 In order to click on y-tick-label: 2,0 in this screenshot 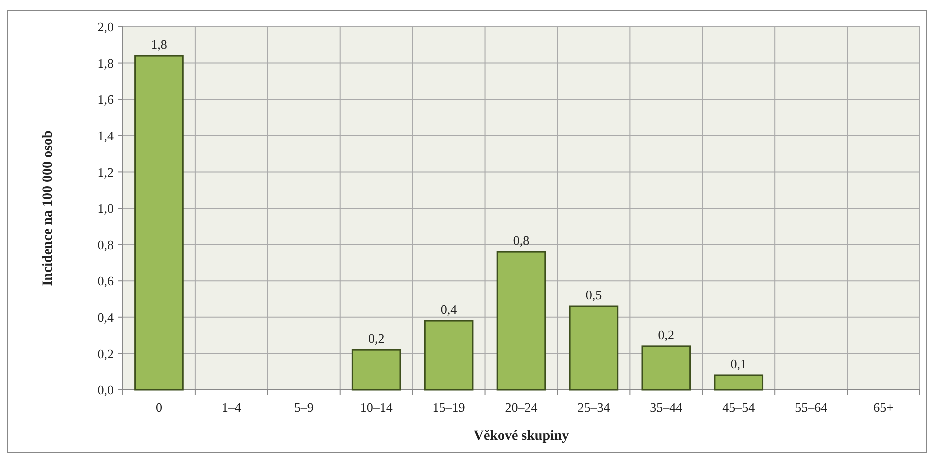, I will do `click(106, 27)`.